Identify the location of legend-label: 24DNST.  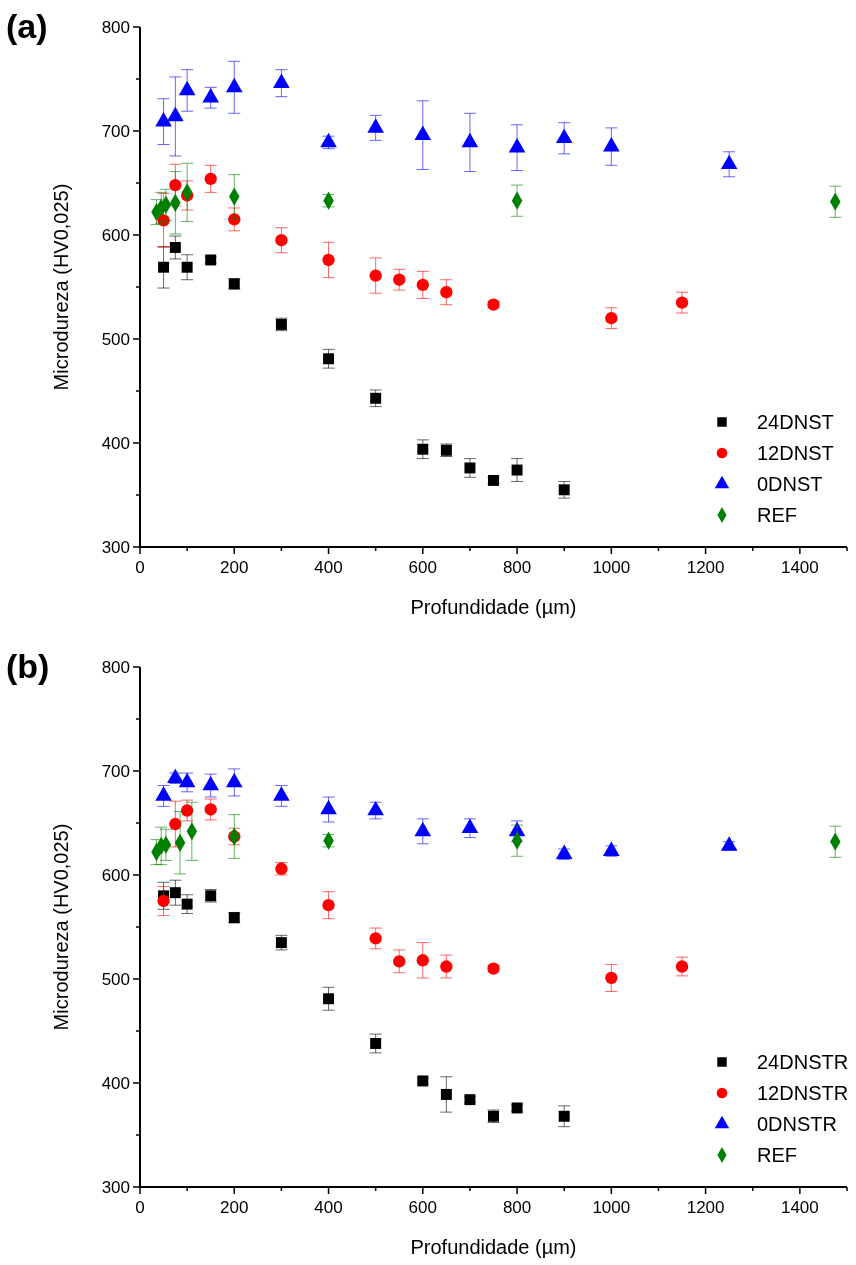
(795, 422).